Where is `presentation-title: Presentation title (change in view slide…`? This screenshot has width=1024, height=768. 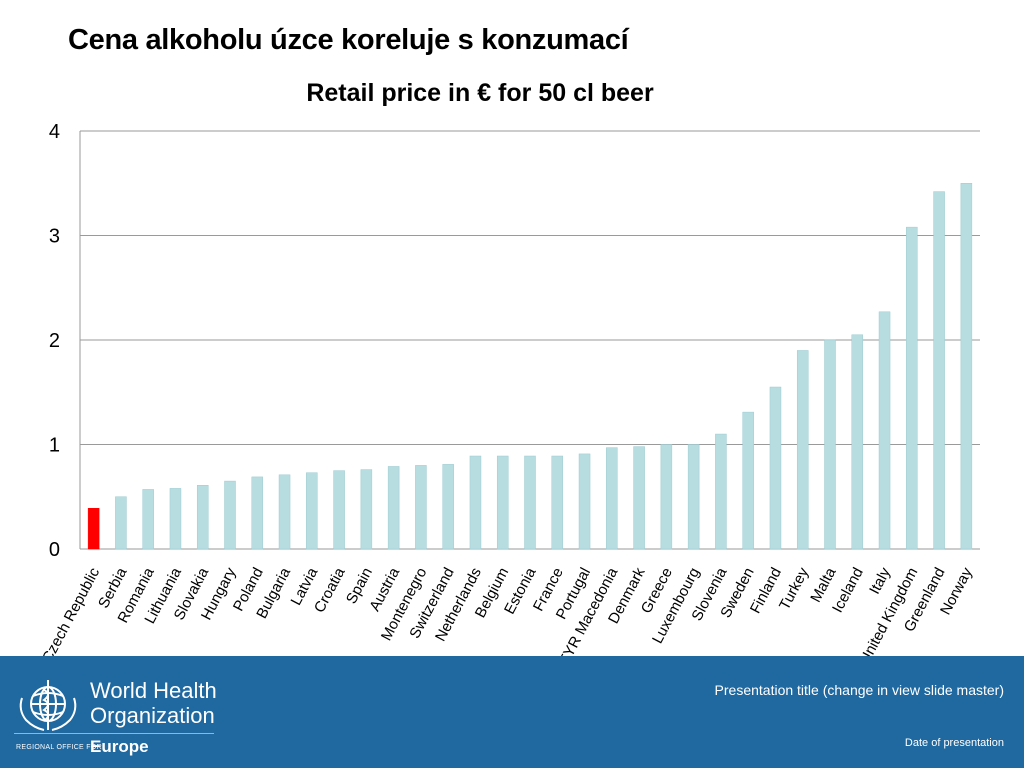
presentation-title: Presentation title (change in view slide… is located at coordinates (859, 690).